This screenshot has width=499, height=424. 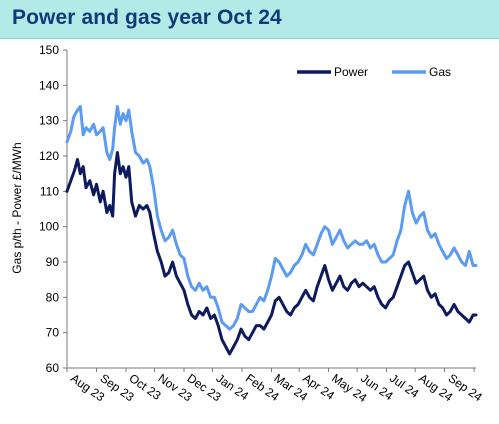 I want to click on y-tick-label: 120, so click(x=49, y=156).